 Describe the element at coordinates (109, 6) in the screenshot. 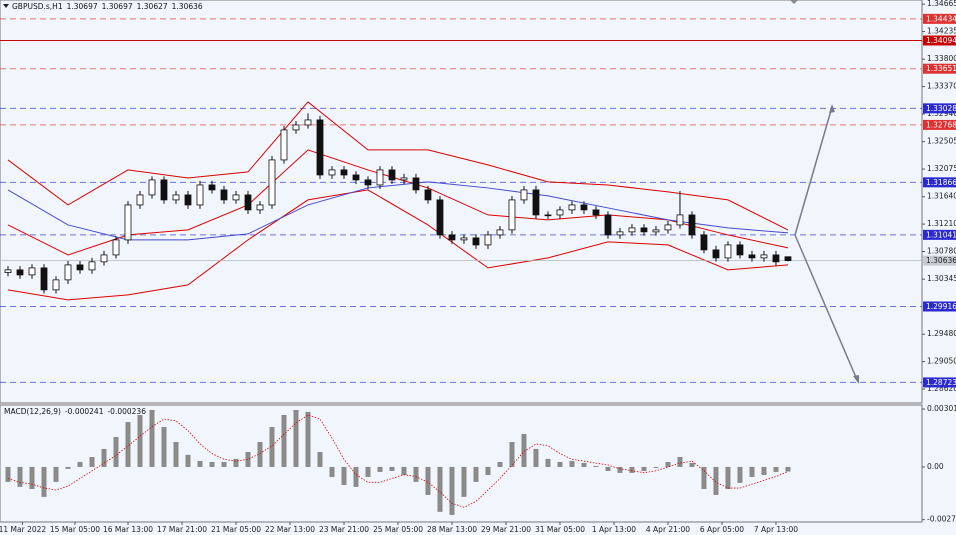

I see `price-header: GBPUSD.s,H1 1.30697 1.30697 1.30627 1.30636` at that location.